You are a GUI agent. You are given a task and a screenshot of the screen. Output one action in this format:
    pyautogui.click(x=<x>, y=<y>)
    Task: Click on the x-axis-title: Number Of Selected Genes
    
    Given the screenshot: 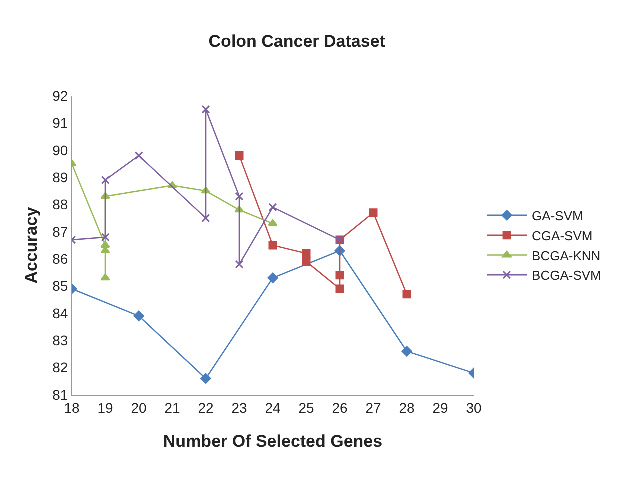 What is the action you would take?
    pyautogui.click(x=273, y=442)
    